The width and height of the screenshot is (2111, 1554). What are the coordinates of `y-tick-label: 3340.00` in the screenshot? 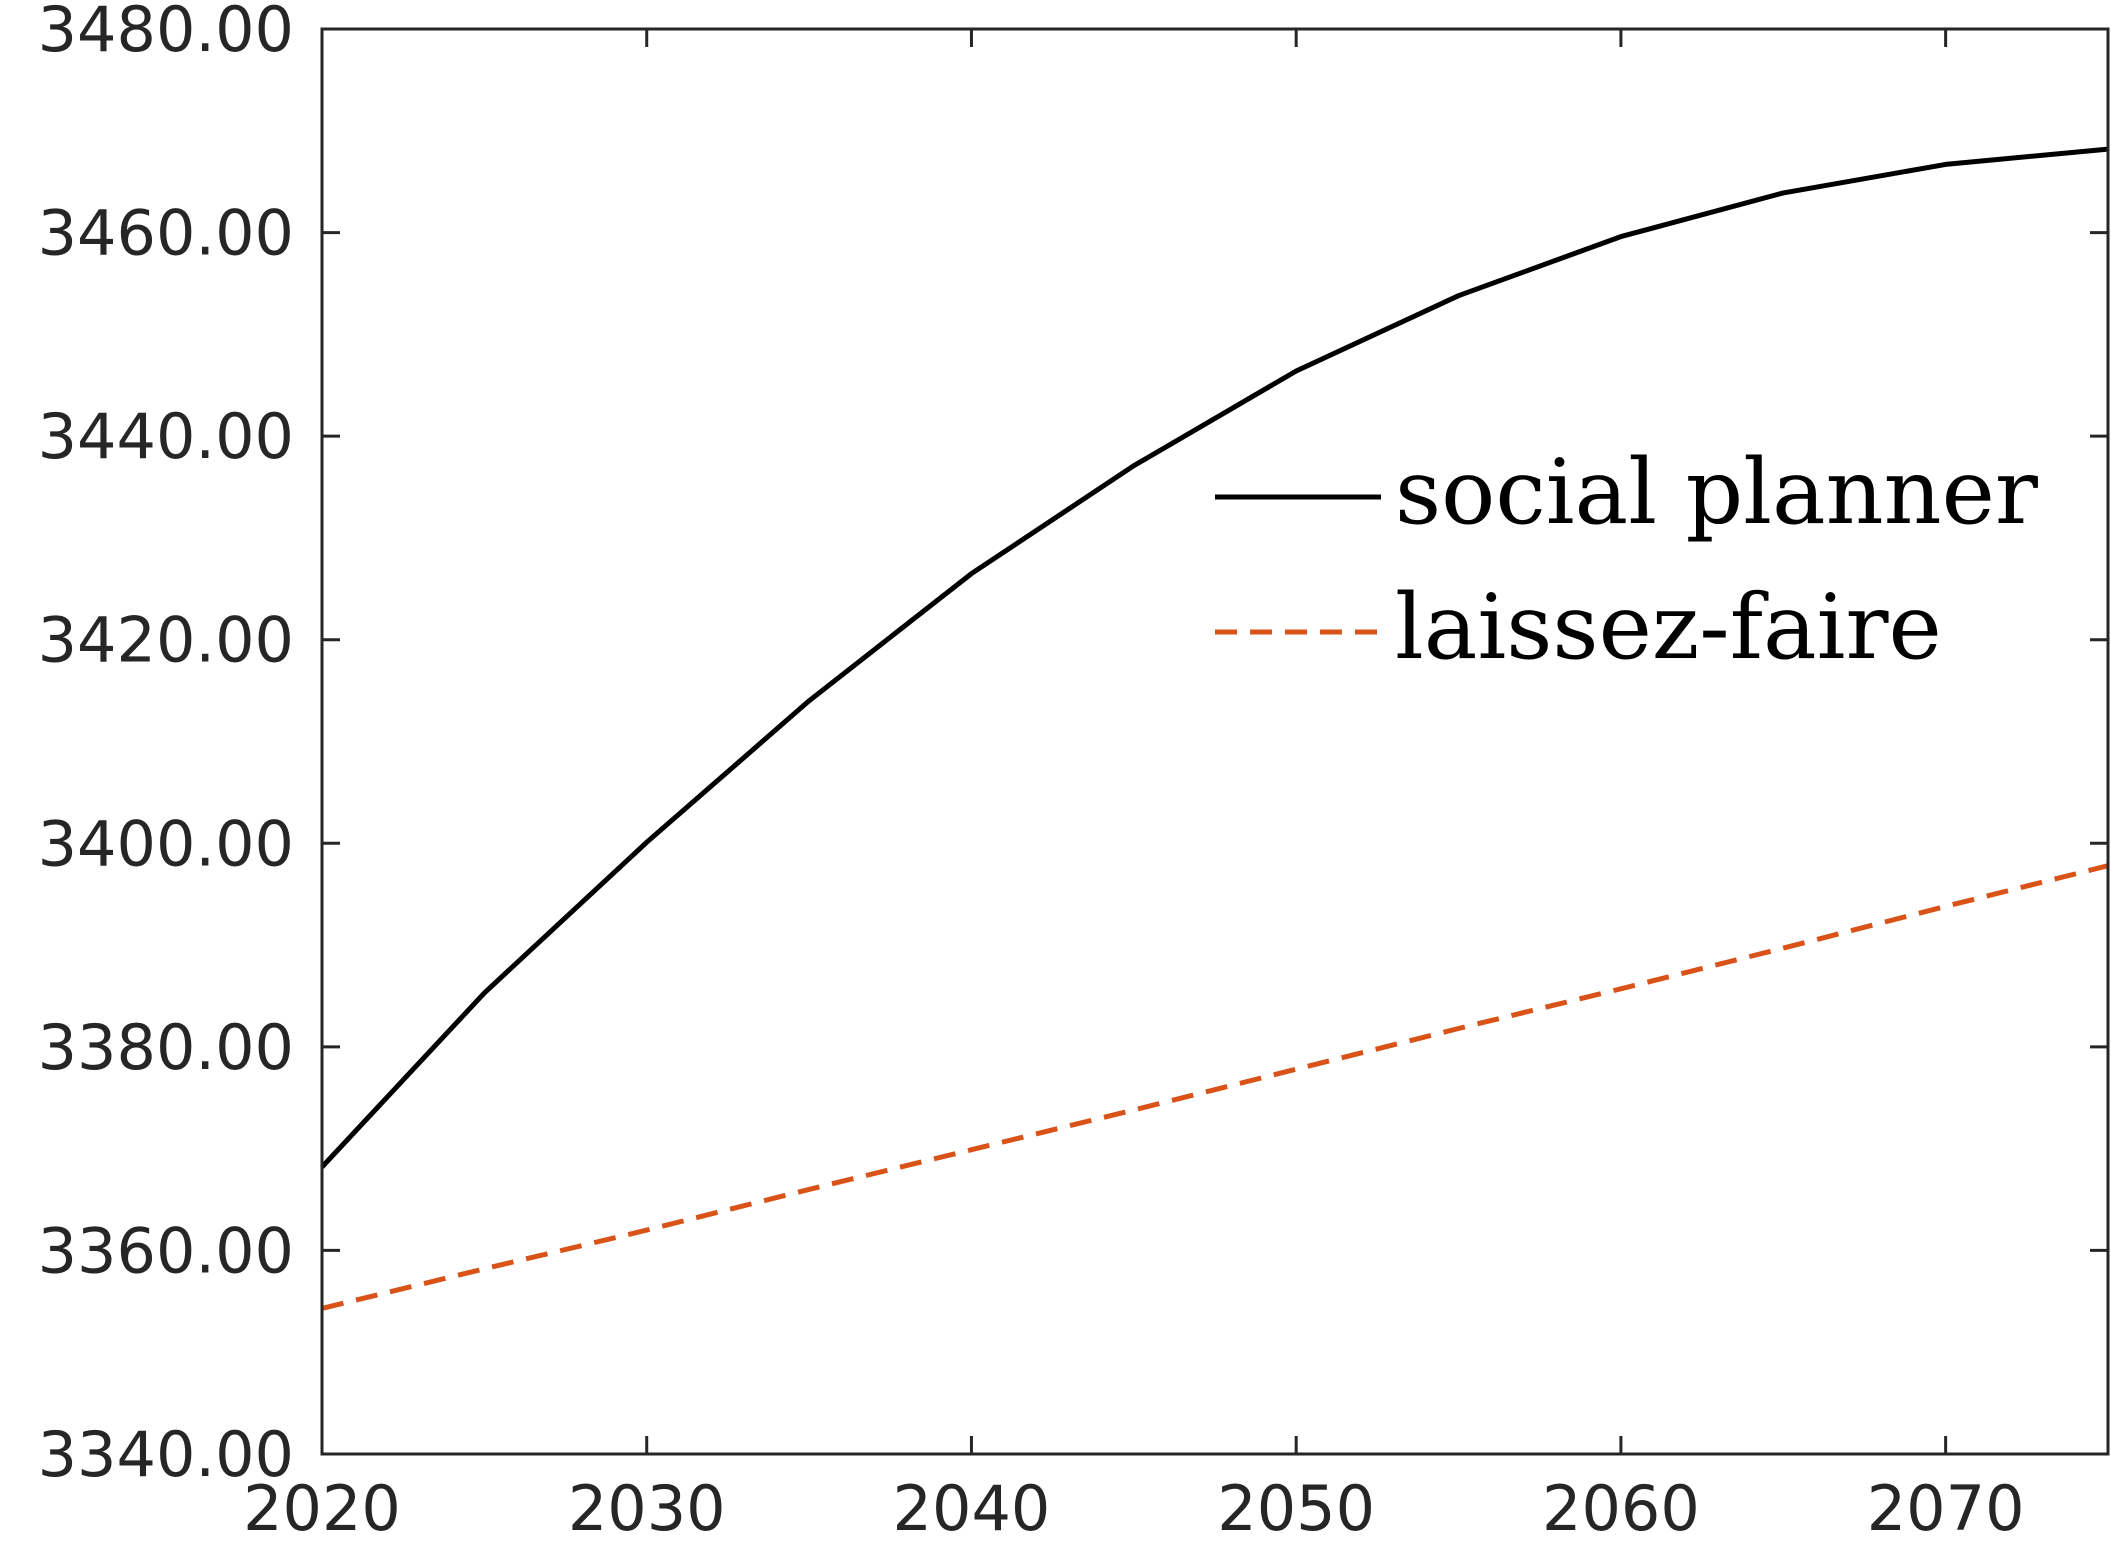 It's located at (166, 1454).